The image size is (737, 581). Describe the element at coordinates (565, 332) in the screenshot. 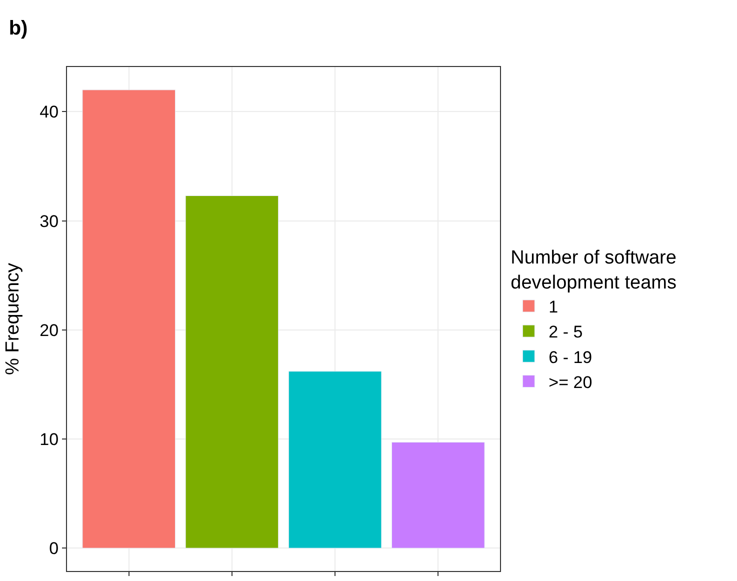

I see `legend-label: 2 - 5` at that location.